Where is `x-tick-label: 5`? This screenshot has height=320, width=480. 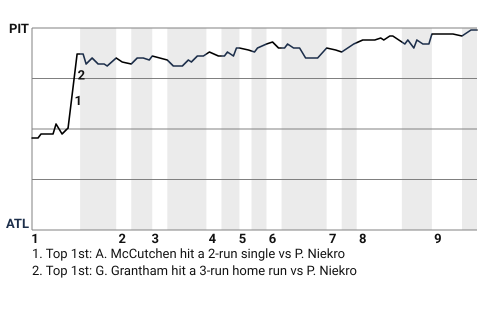
x-tick-label: 5 is located at coordinates (242, 239).